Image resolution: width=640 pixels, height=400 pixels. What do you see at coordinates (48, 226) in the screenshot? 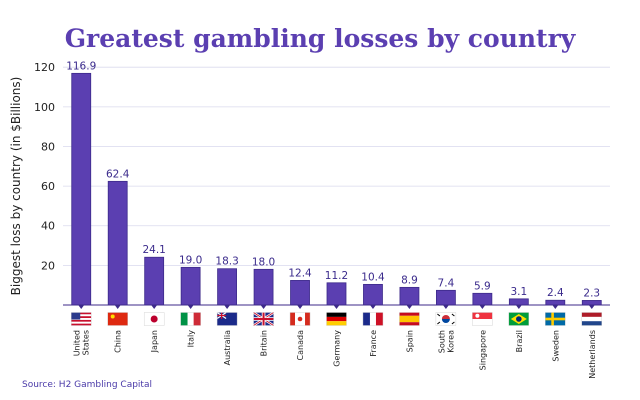
I see `y-tick-label: 40` at bounding box center [48, 226].